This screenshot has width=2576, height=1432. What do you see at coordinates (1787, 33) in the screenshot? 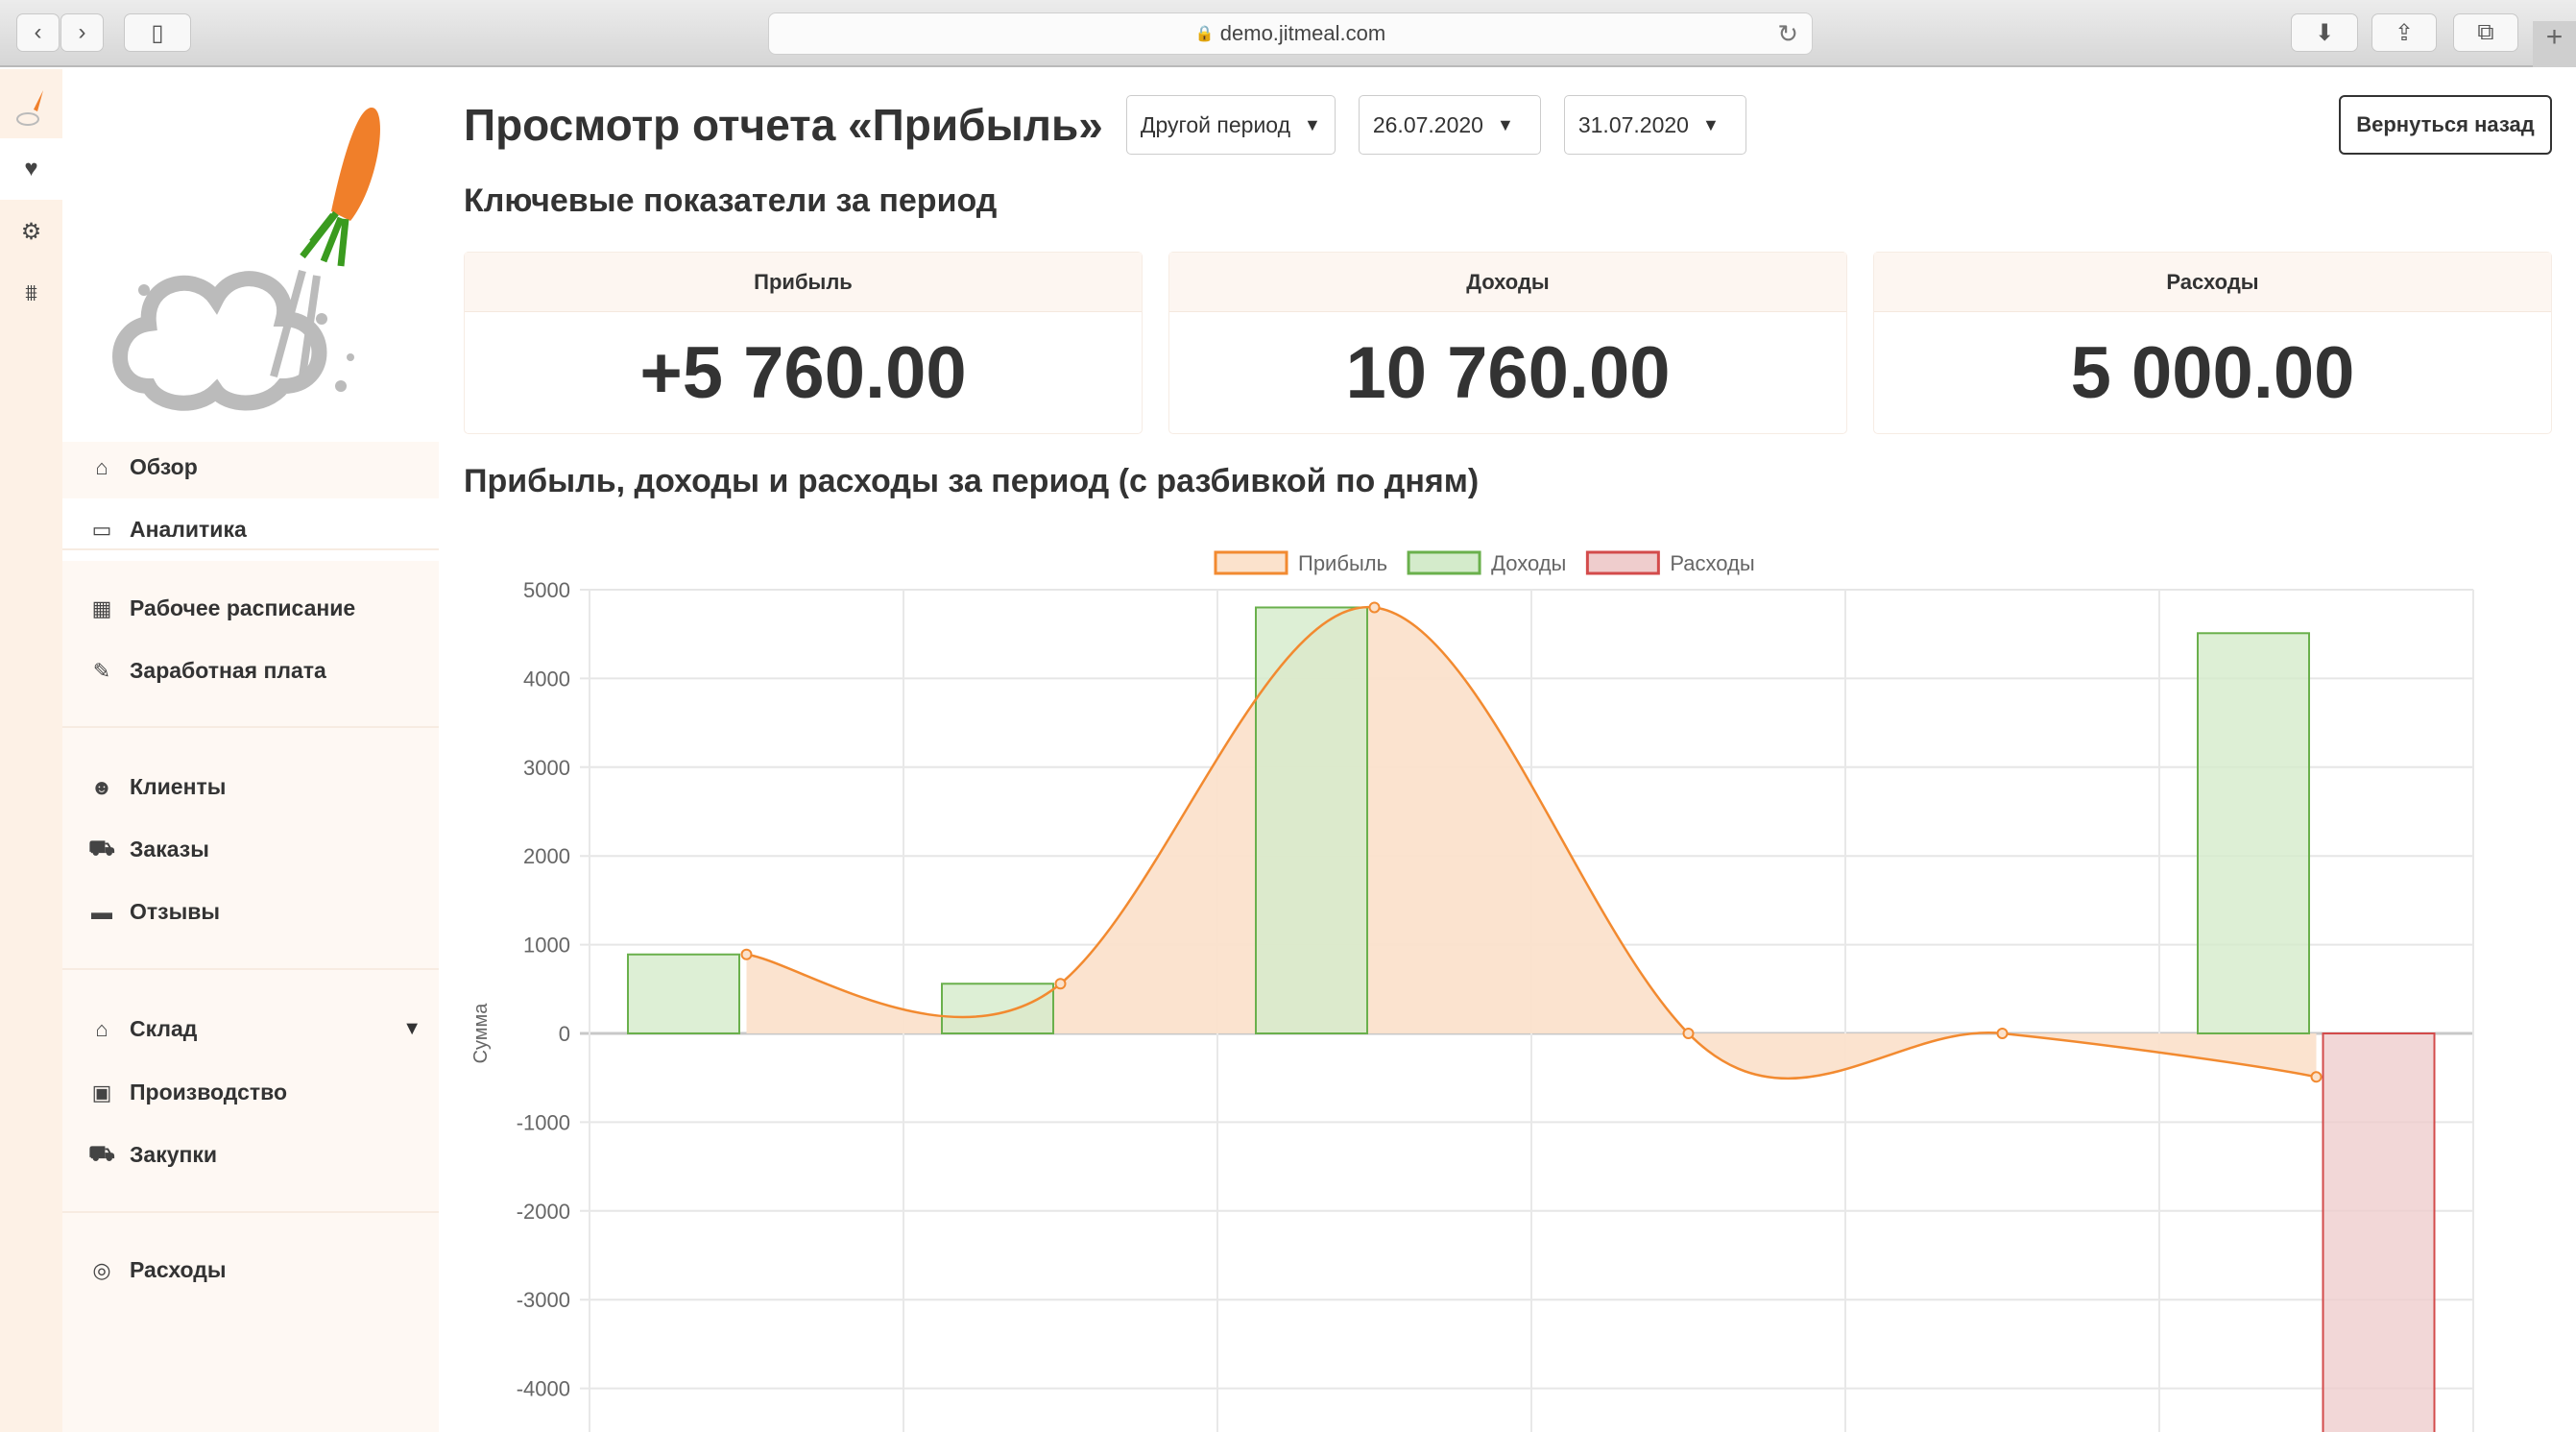
I see `reload-icon: ↻` at bounding box center [1787, 33].